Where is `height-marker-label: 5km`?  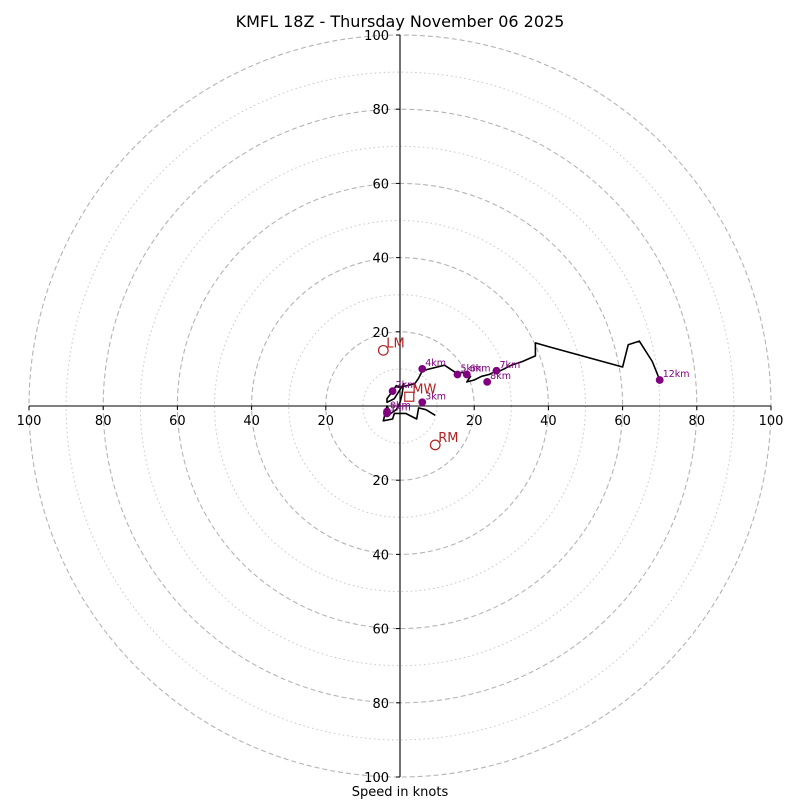
height-marker-label: 5km is located at coordinates (471, 368).